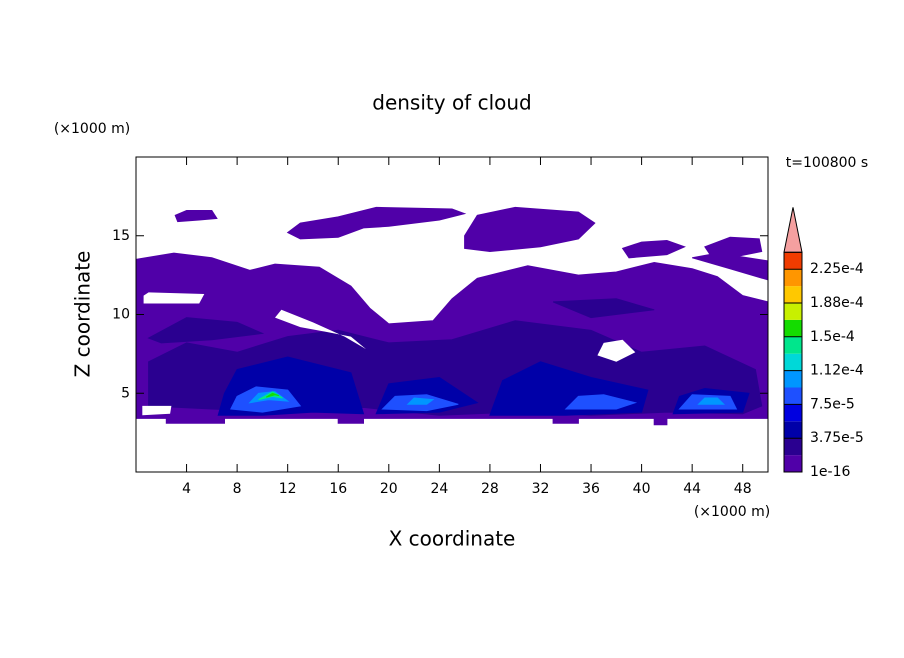  I want to click on colorbar-label: 1.12e-4, so click(837, 371).